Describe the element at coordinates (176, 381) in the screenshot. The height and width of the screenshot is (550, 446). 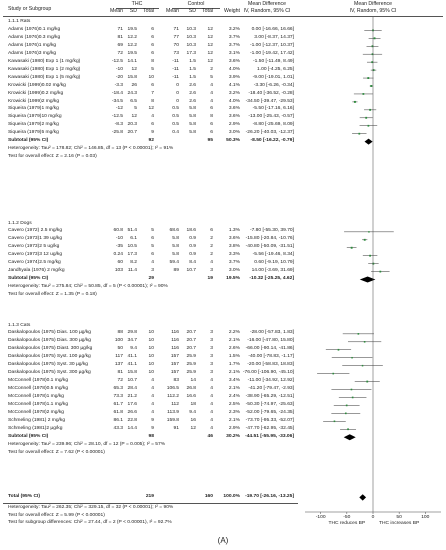
I see `control-mean: 83` at that location.